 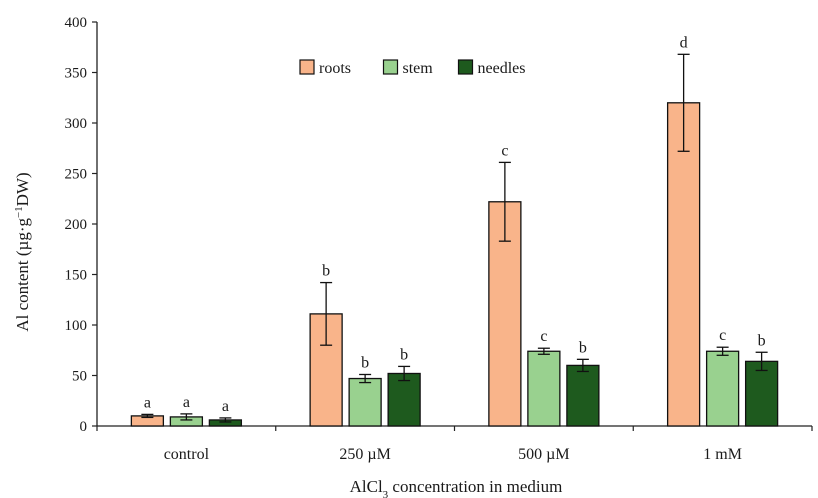 I want to click on x-tick-label: 250 µM, so click(x=364, y=454).